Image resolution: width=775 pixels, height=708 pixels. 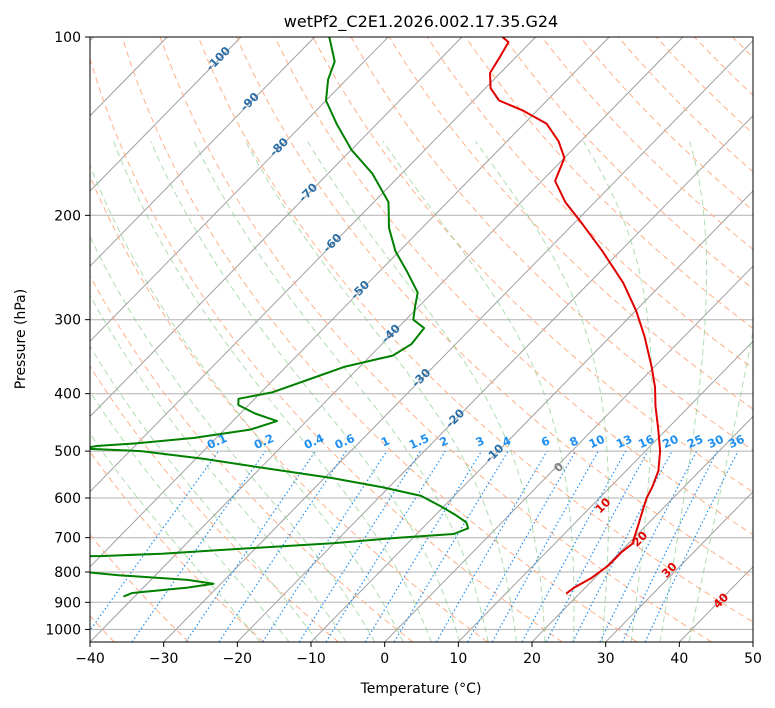 I want to click on mixing-ratio-label: 1, so click(x=385, y=441).